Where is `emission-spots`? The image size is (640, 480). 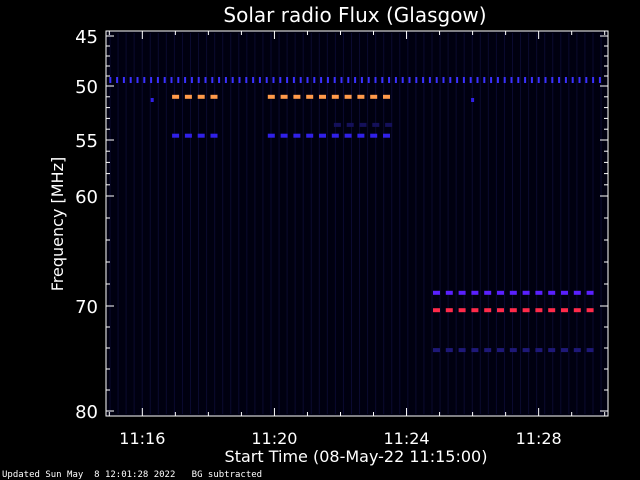 emission-spots is located at coordinates (312, 100).